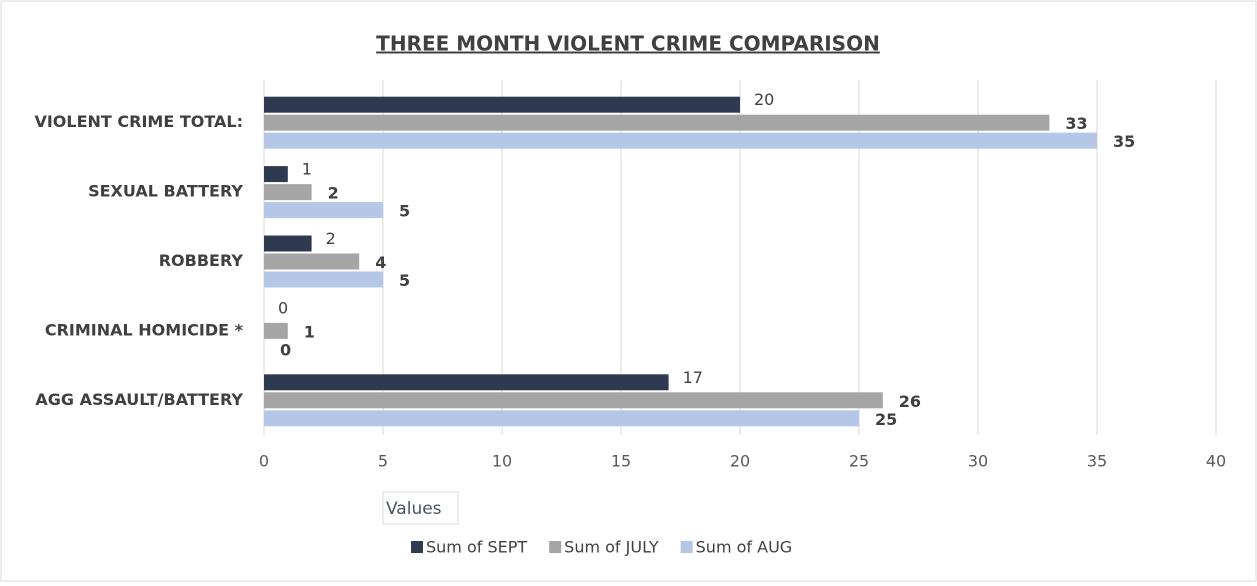  I want to click on x-tick-label: 35, so click(1097, 461).